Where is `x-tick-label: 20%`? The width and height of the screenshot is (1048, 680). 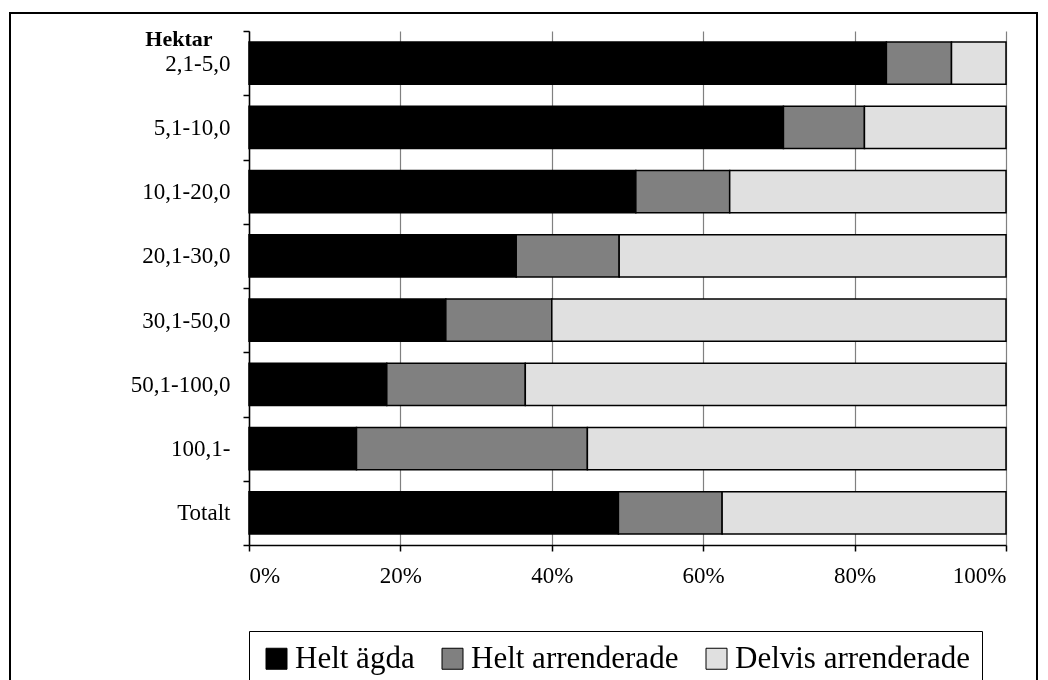 x-tick-label: 20% is located at coordinates (400, 575).